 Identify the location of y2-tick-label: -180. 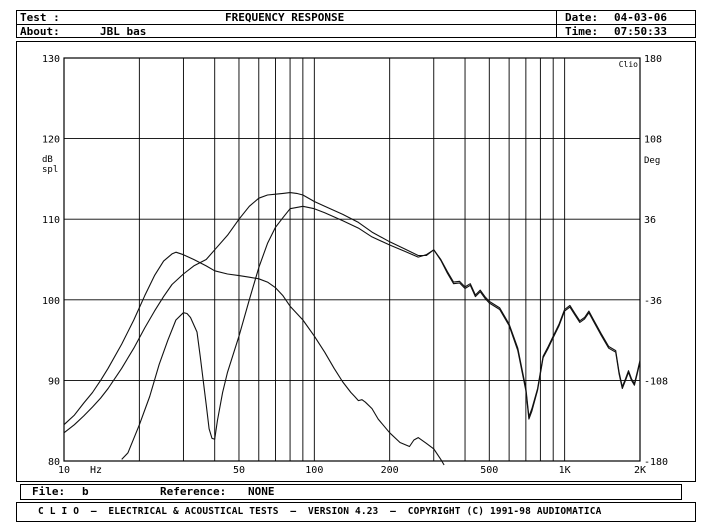
(656, 462).